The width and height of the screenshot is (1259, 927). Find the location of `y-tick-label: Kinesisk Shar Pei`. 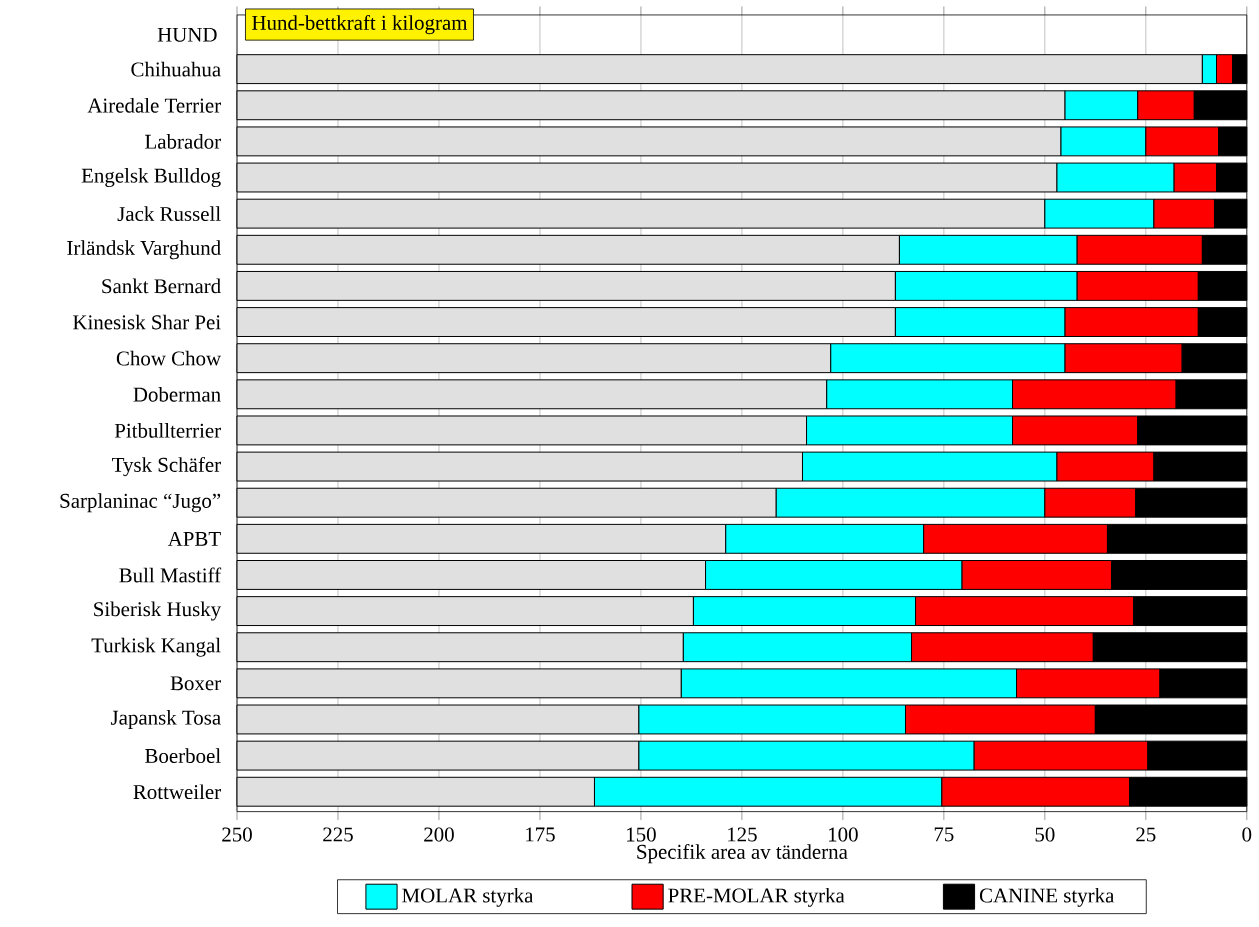

y-tick-label: Kinesisk Shar Pei is located at coordinates (147, 322).